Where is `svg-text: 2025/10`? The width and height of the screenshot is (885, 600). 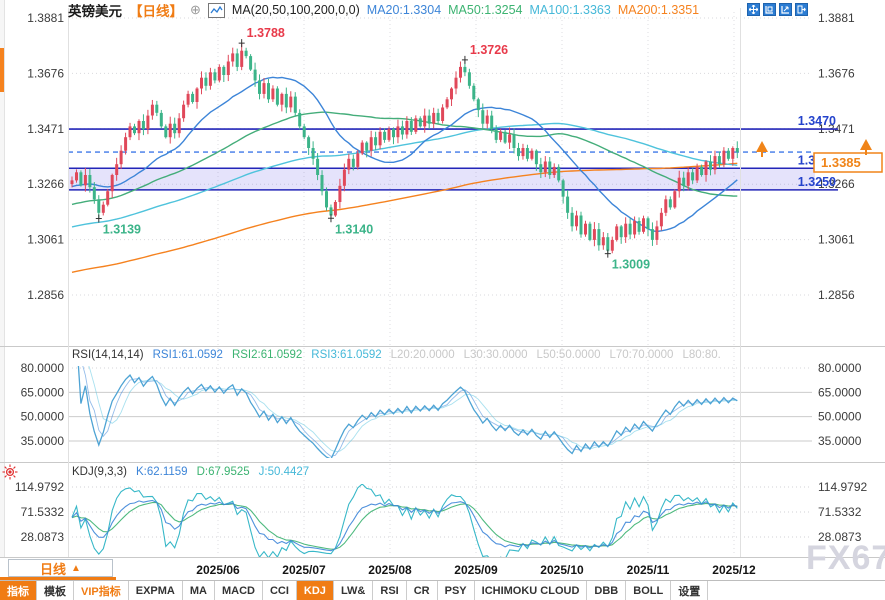 svg-text: 2025/10 is located at coordinates (562, 570).